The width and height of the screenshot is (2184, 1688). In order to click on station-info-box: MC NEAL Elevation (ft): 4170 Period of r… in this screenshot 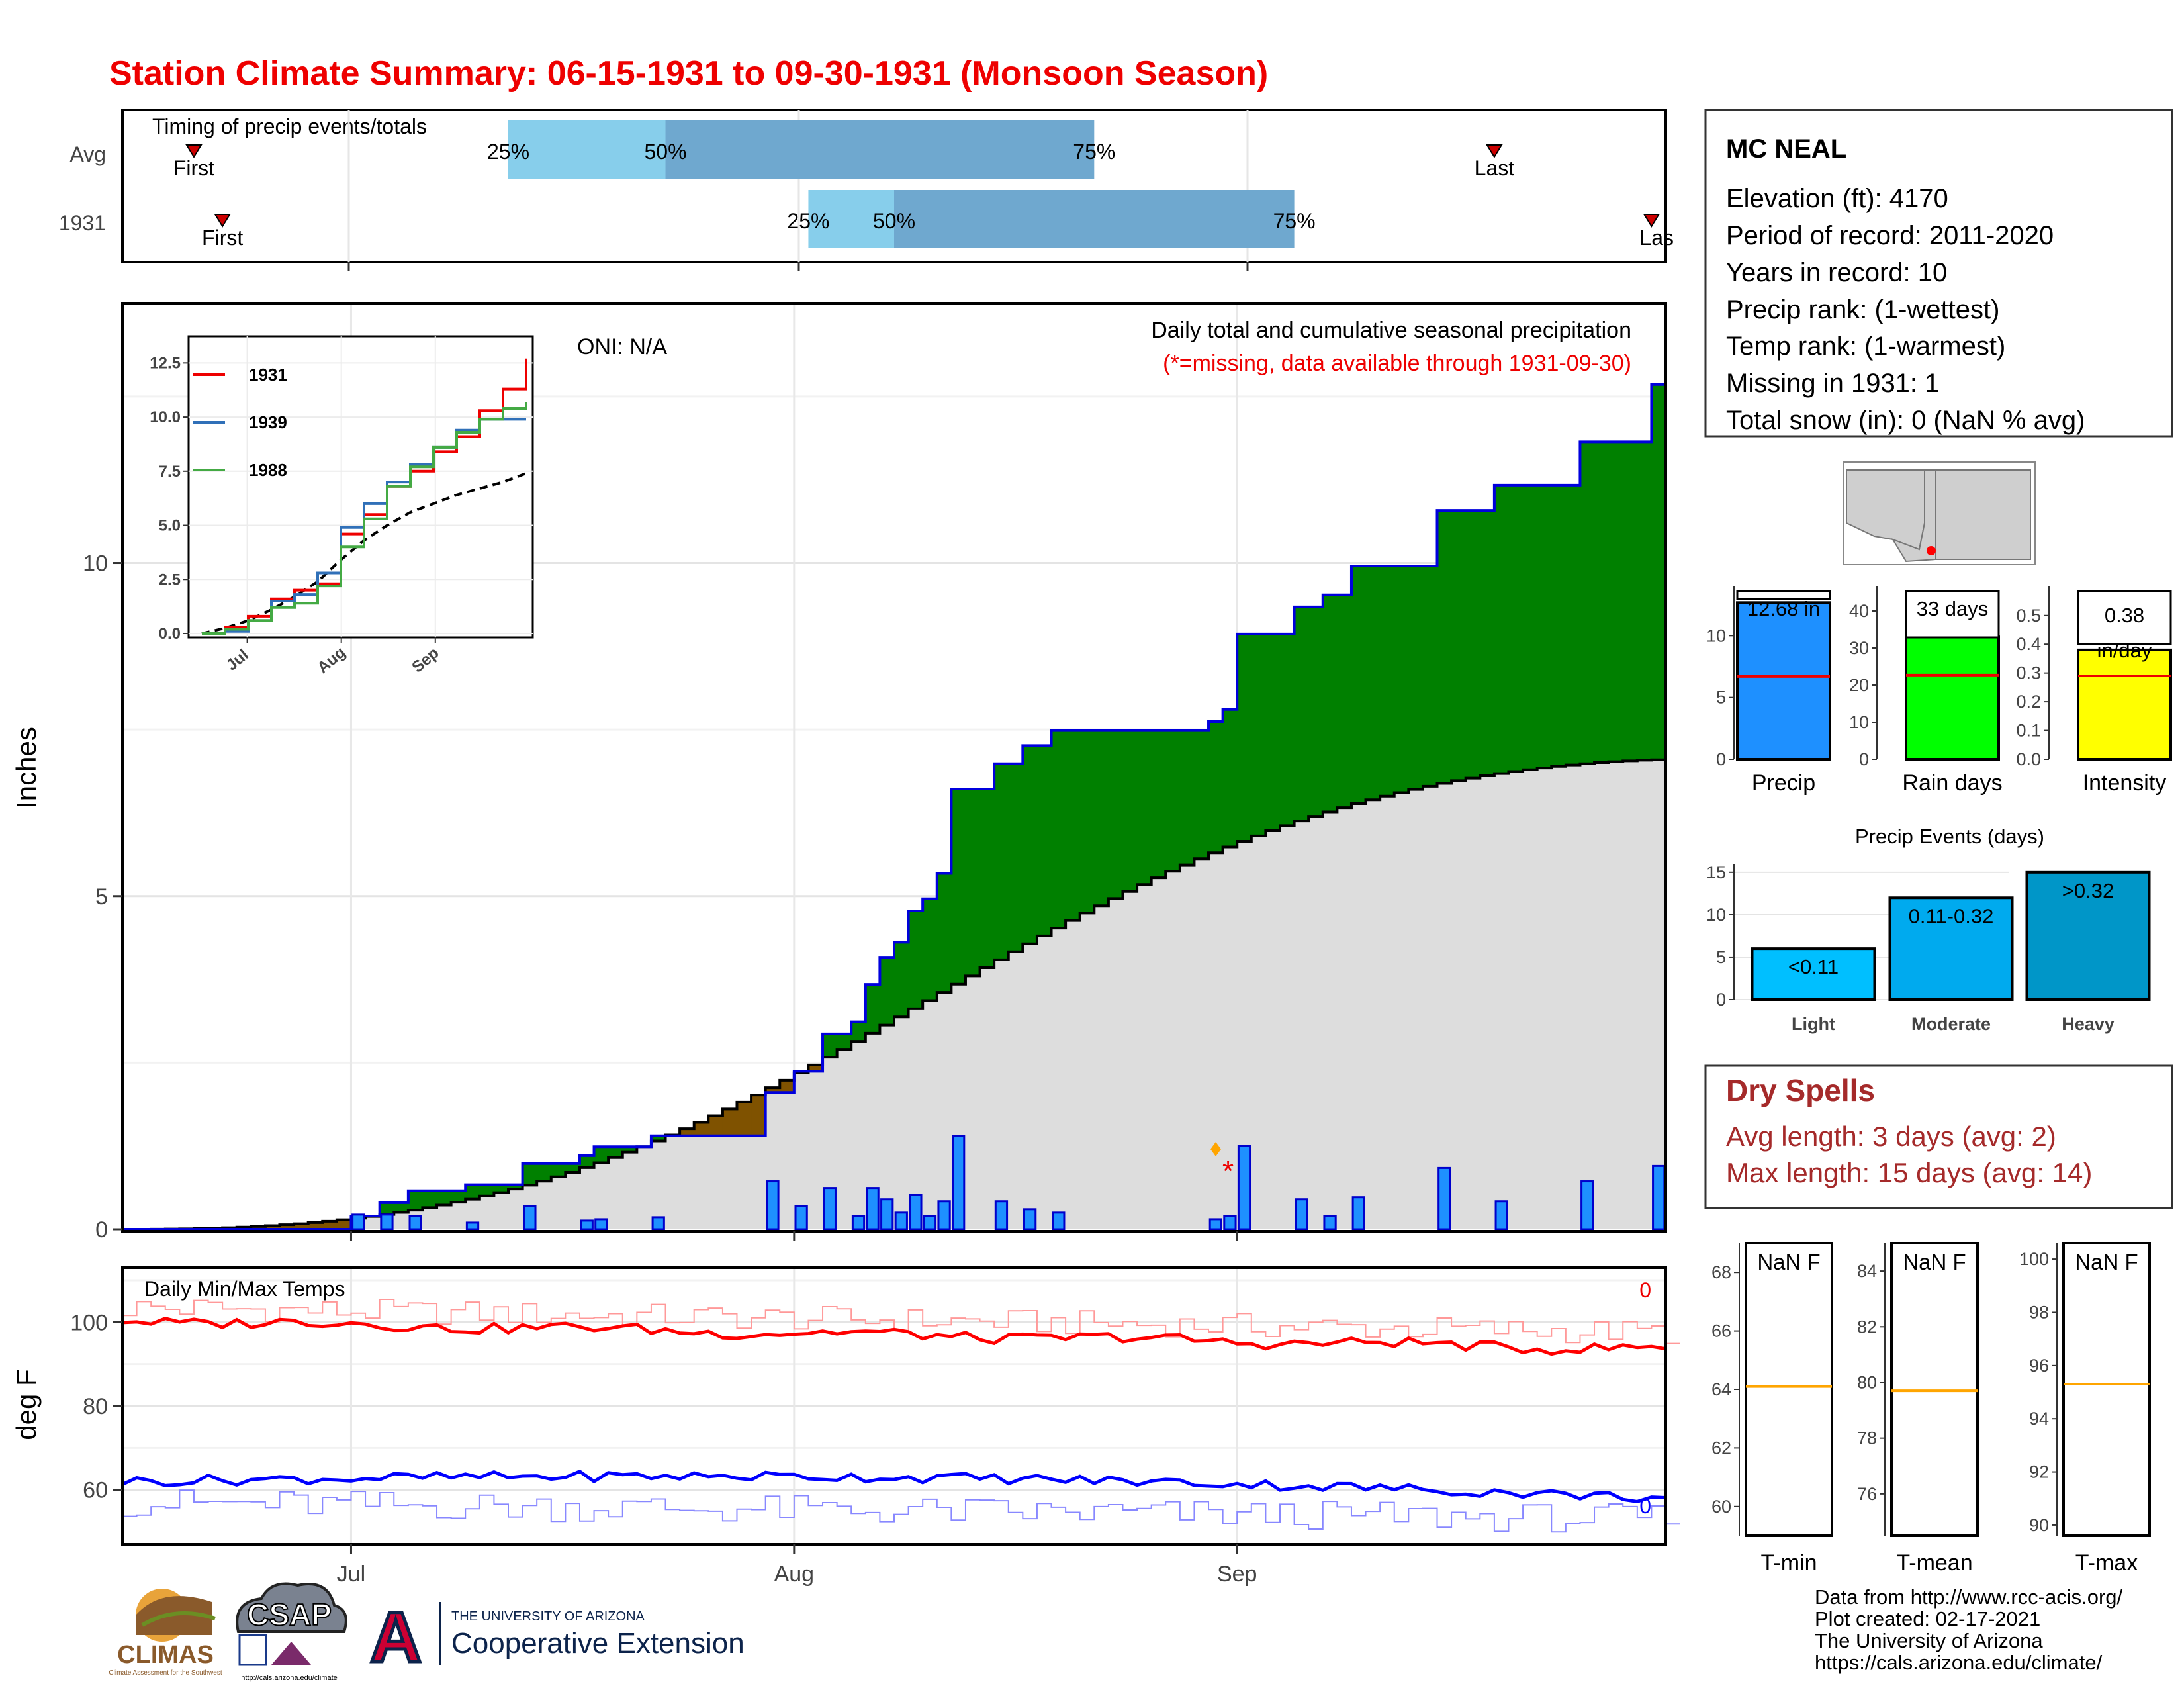, I will do `click(1939, 273)`.